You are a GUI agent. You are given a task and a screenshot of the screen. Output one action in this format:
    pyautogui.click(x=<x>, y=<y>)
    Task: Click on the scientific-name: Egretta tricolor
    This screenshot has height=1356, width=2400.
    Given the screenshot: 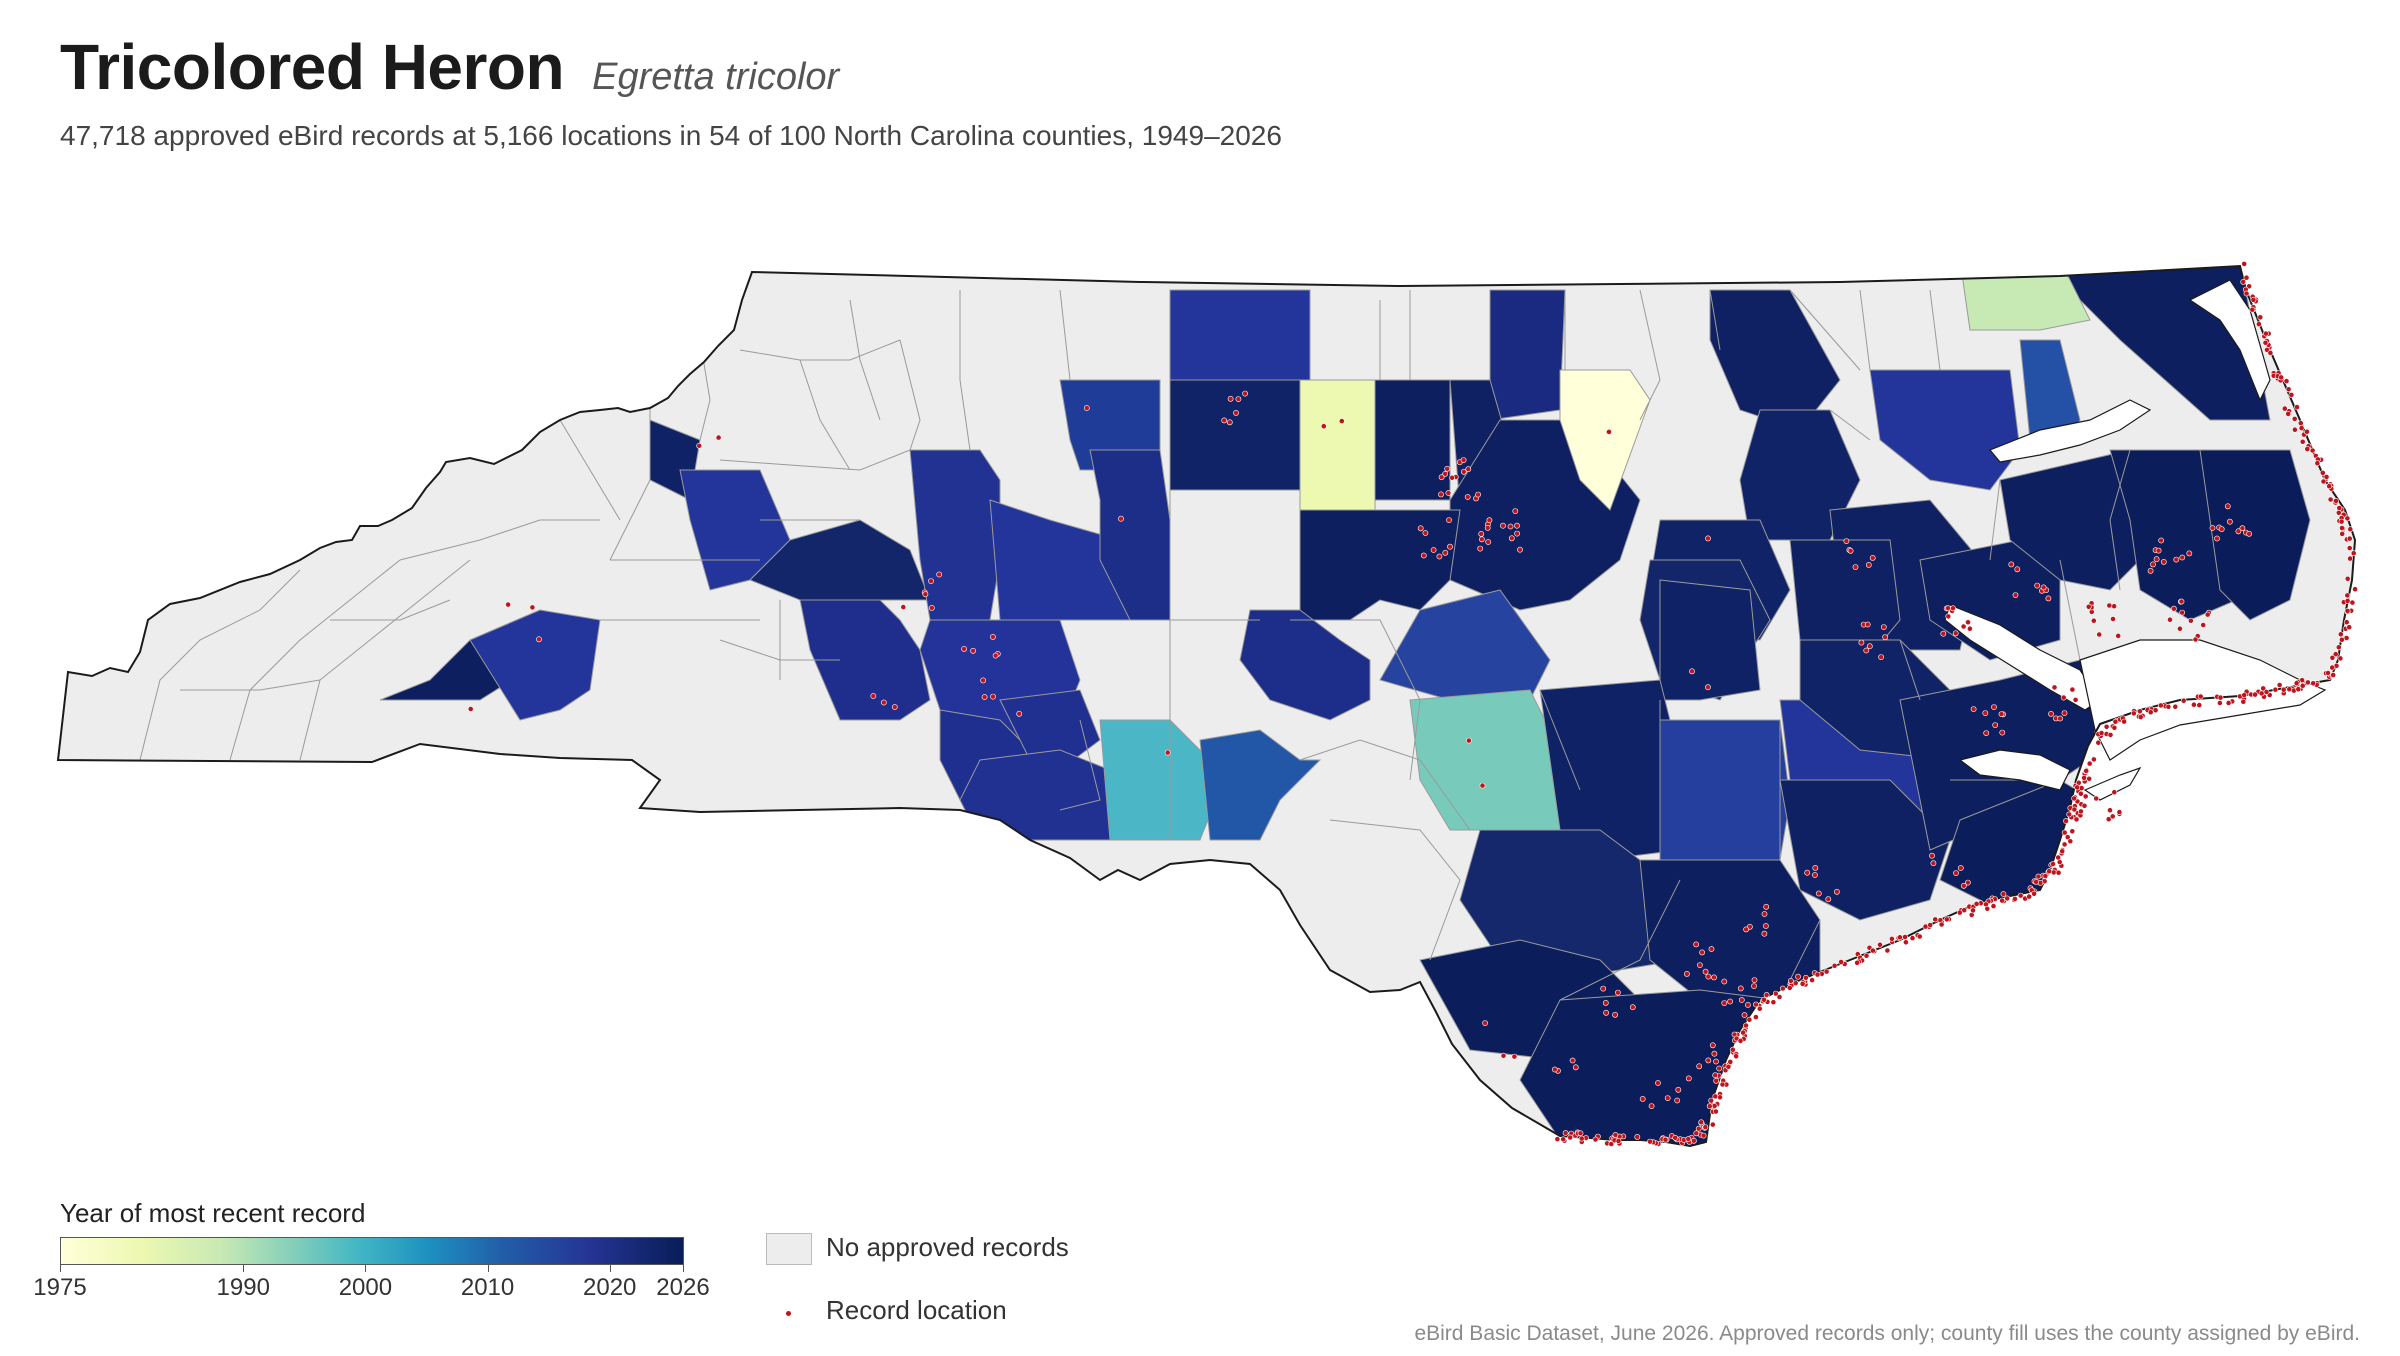 What is the action you would take?
    pyautogui.click(x=716, y=77)
    